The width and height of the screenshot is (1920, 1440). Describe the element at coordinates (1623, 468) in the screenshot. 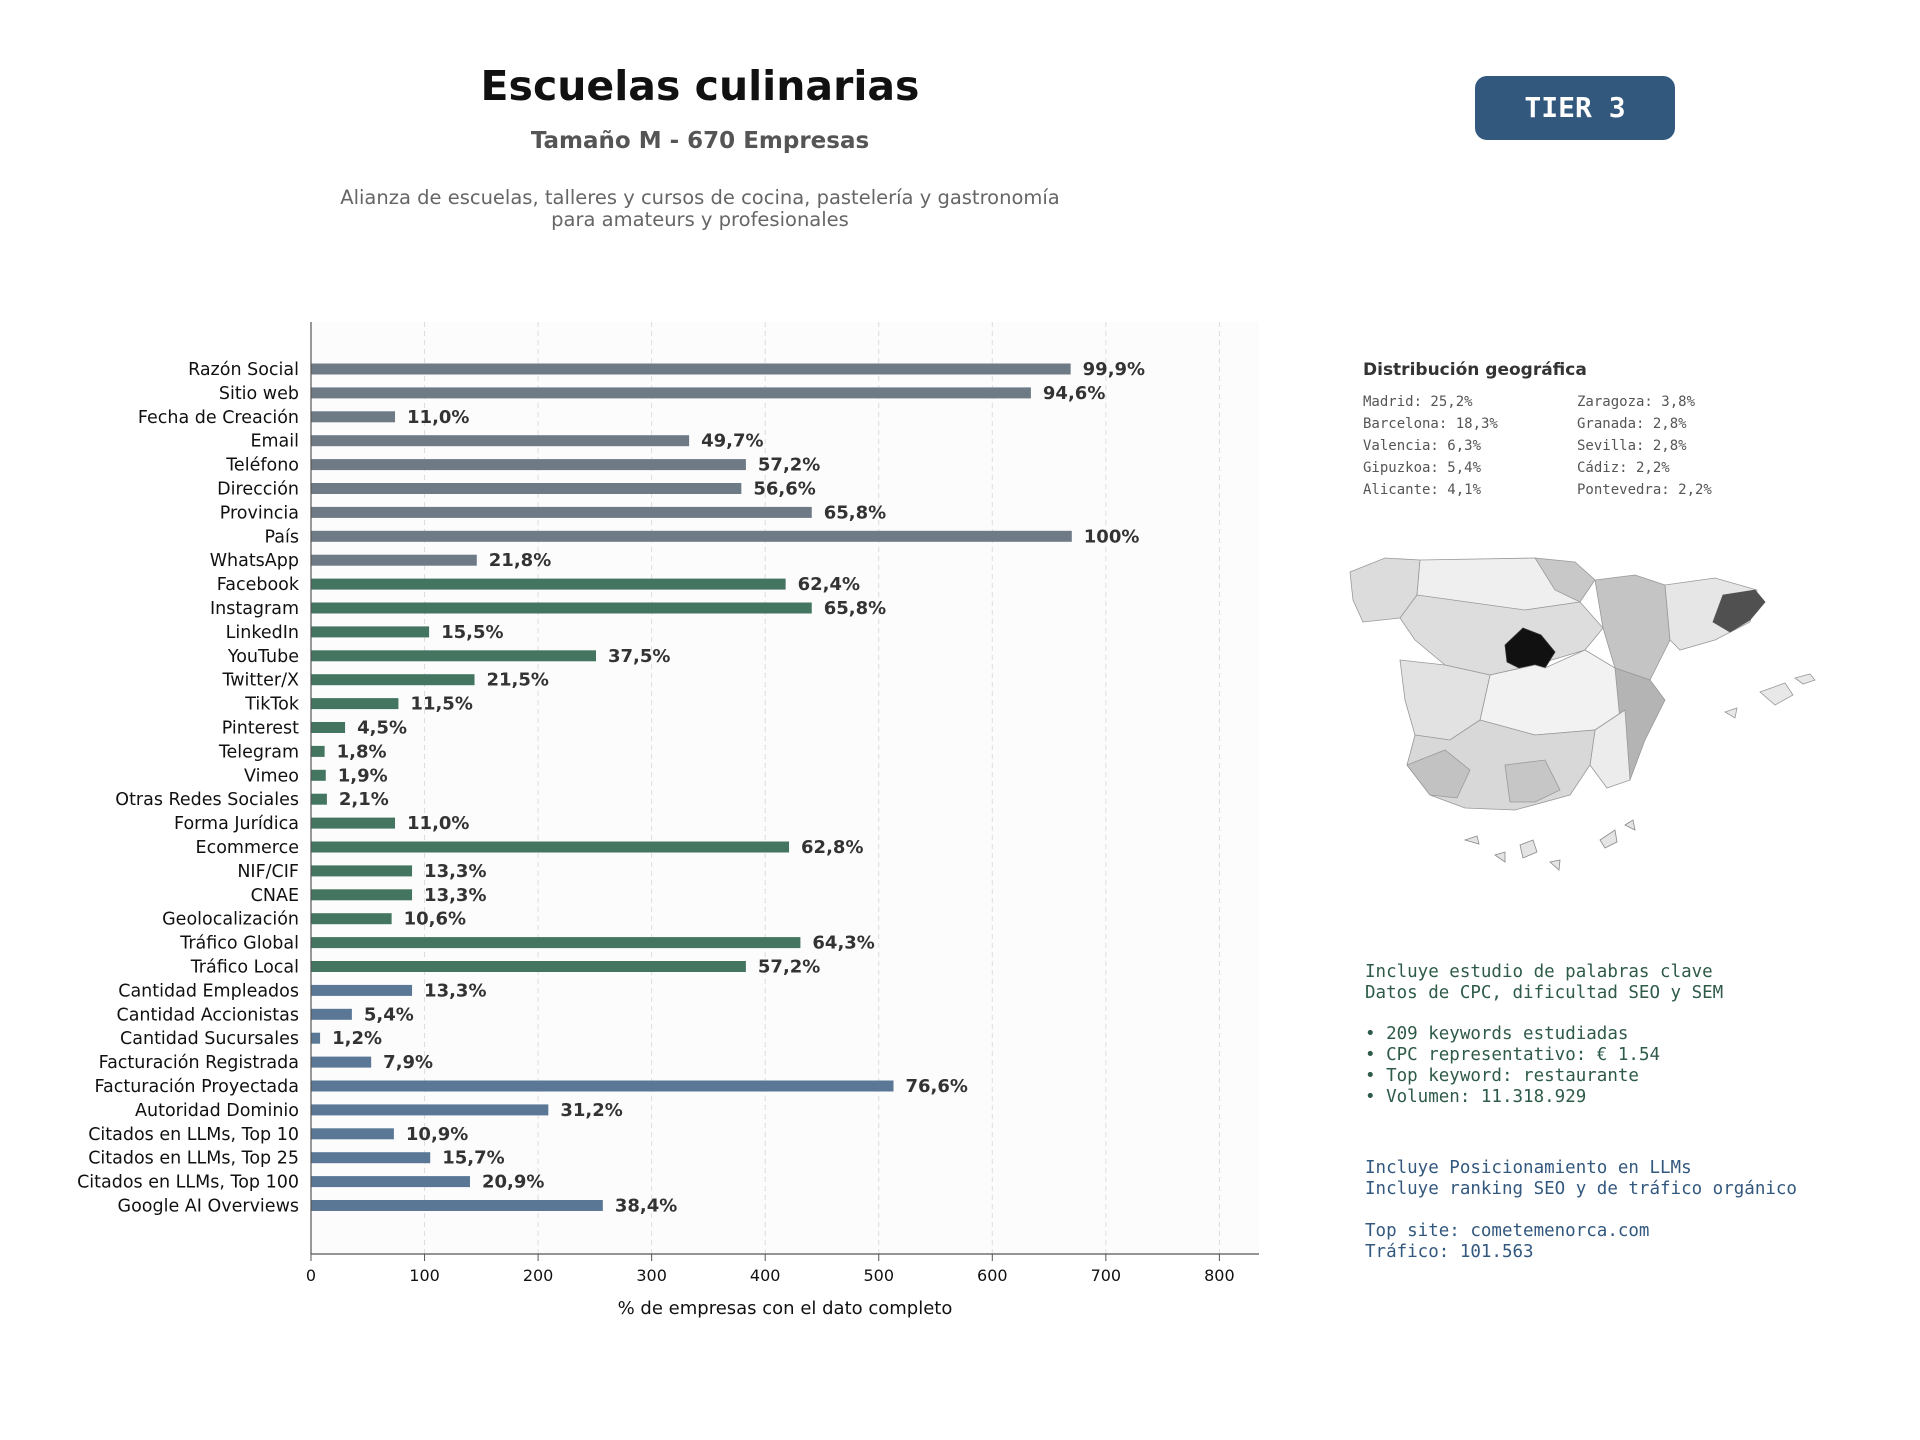

I see `geo-item: Cádiz: 2,2%` at that location.